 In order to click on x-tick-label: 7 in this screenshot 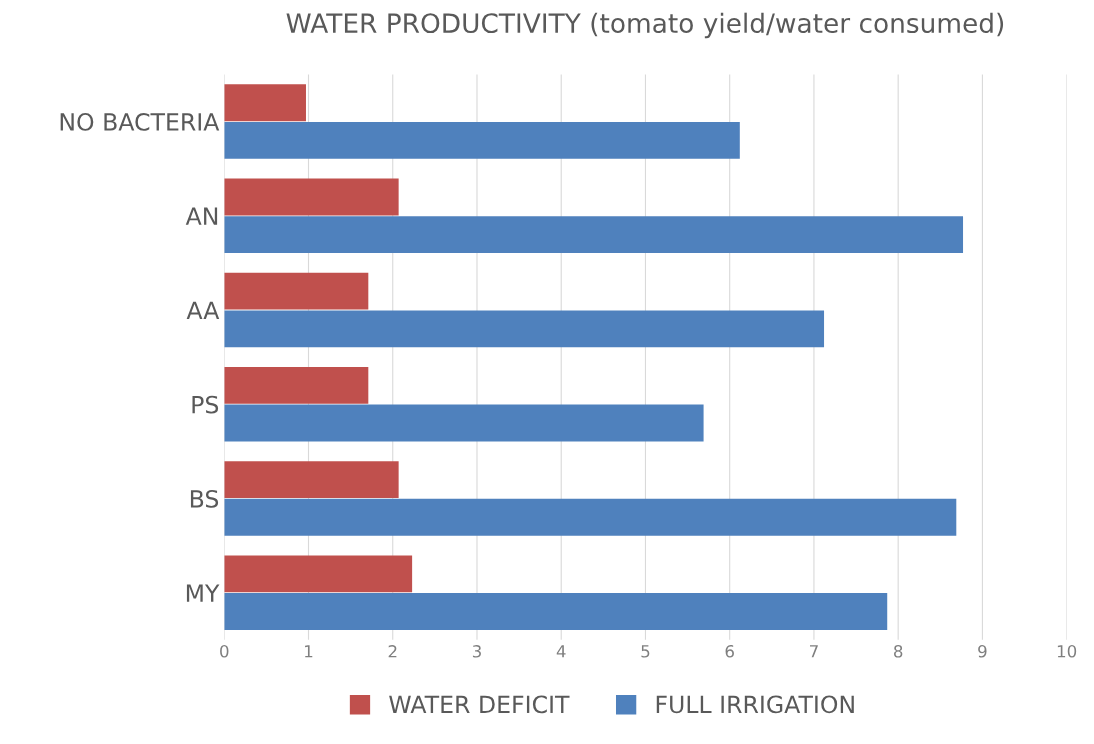, I will do `click(814, 651)`.